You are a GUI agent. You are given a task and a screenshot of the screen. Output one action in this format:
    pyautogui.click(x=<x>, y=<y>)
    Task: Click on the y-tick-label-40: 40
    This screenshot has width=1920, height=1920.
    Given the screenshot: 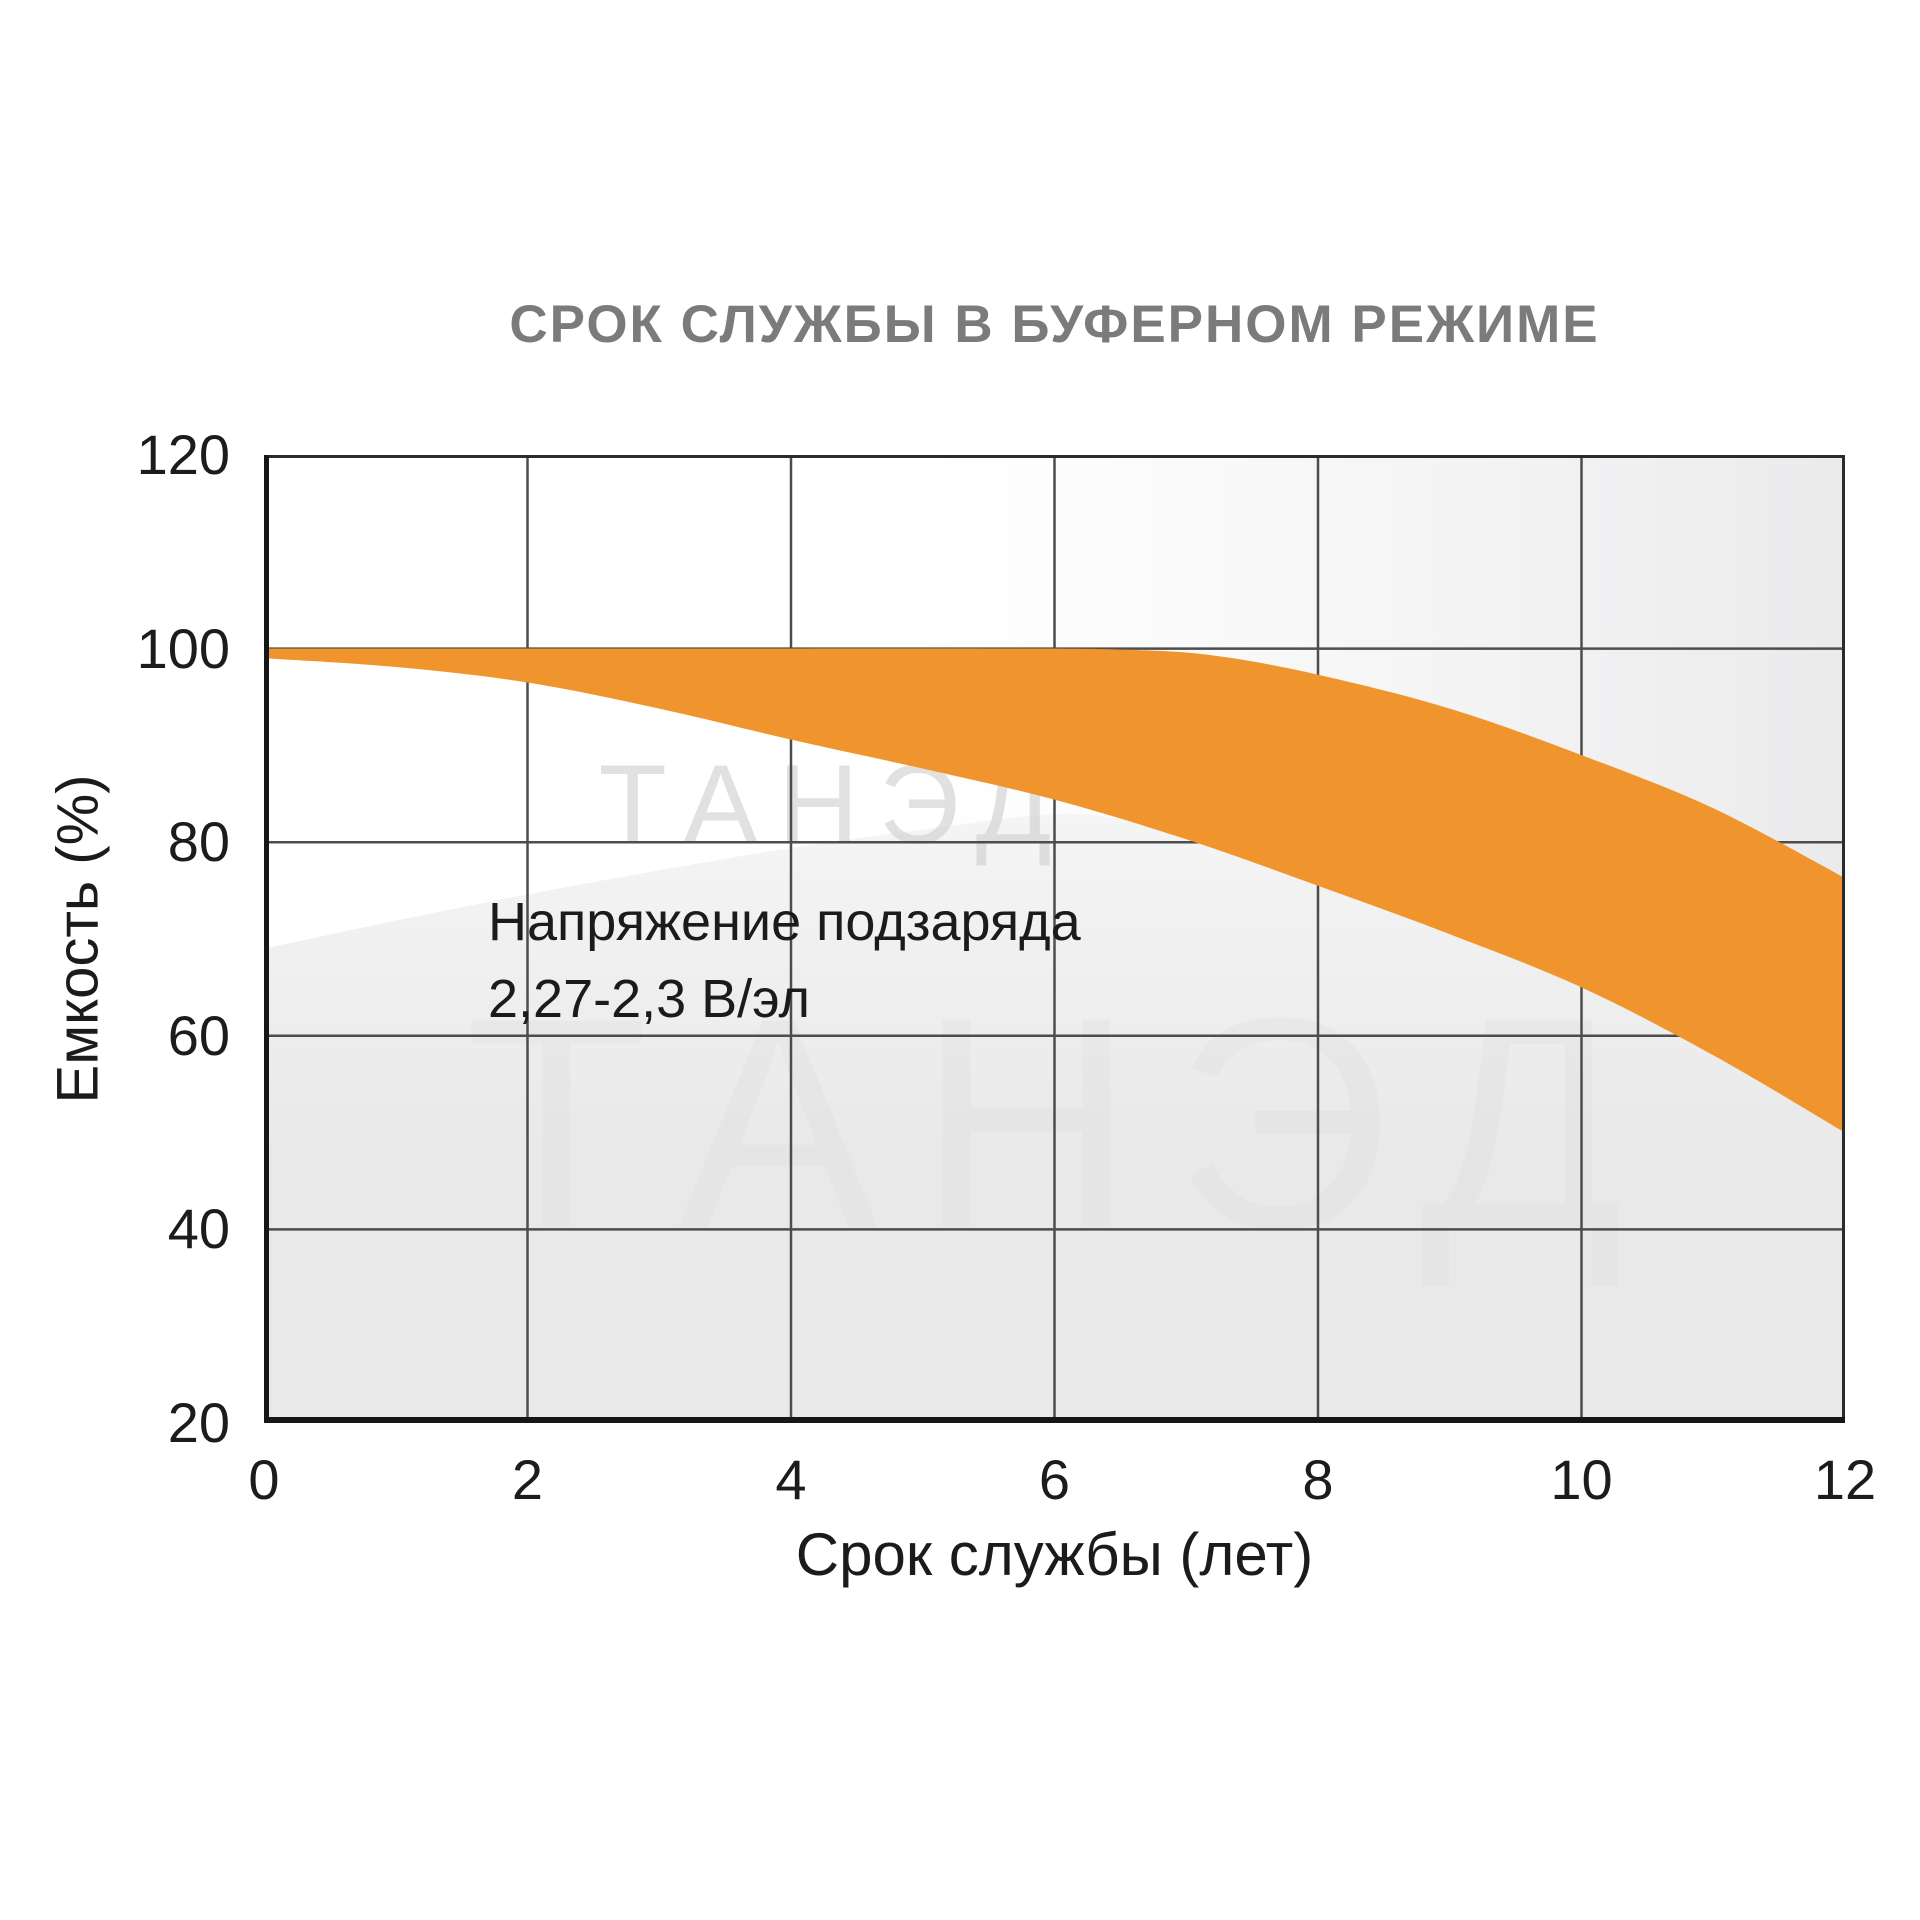 What is the action you would take?
    pyautogui.click(x=198, y=1229)
    